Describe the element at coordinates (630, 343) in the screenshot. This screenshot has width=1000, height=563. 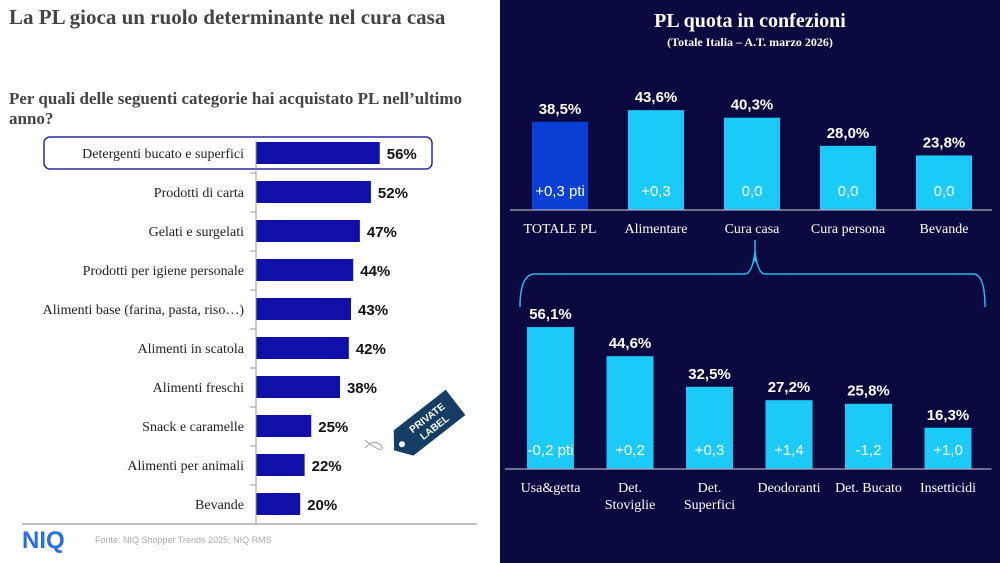
I see `value-label: 44,6%` at that location.